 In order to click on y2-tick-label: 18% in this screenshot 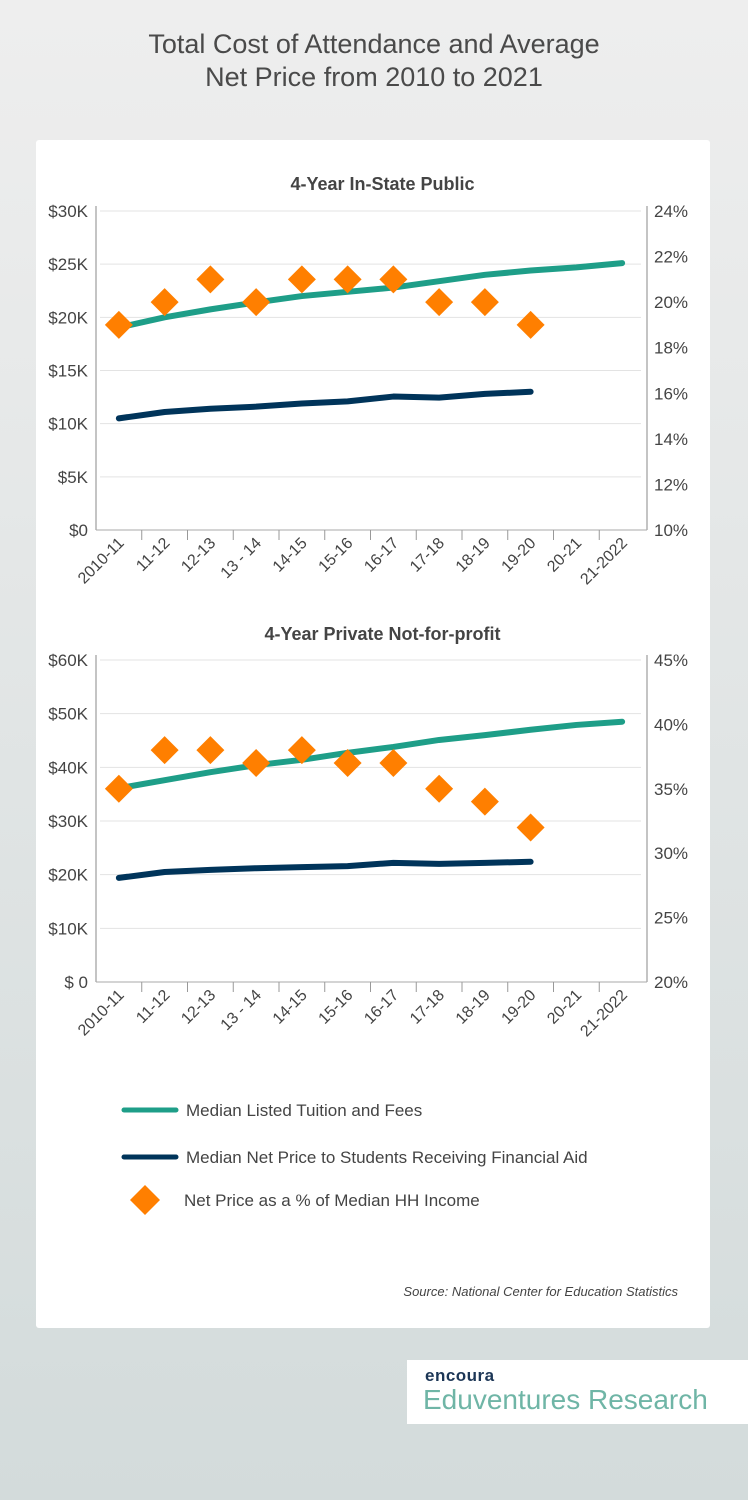, I will do `click(671, 348)`.